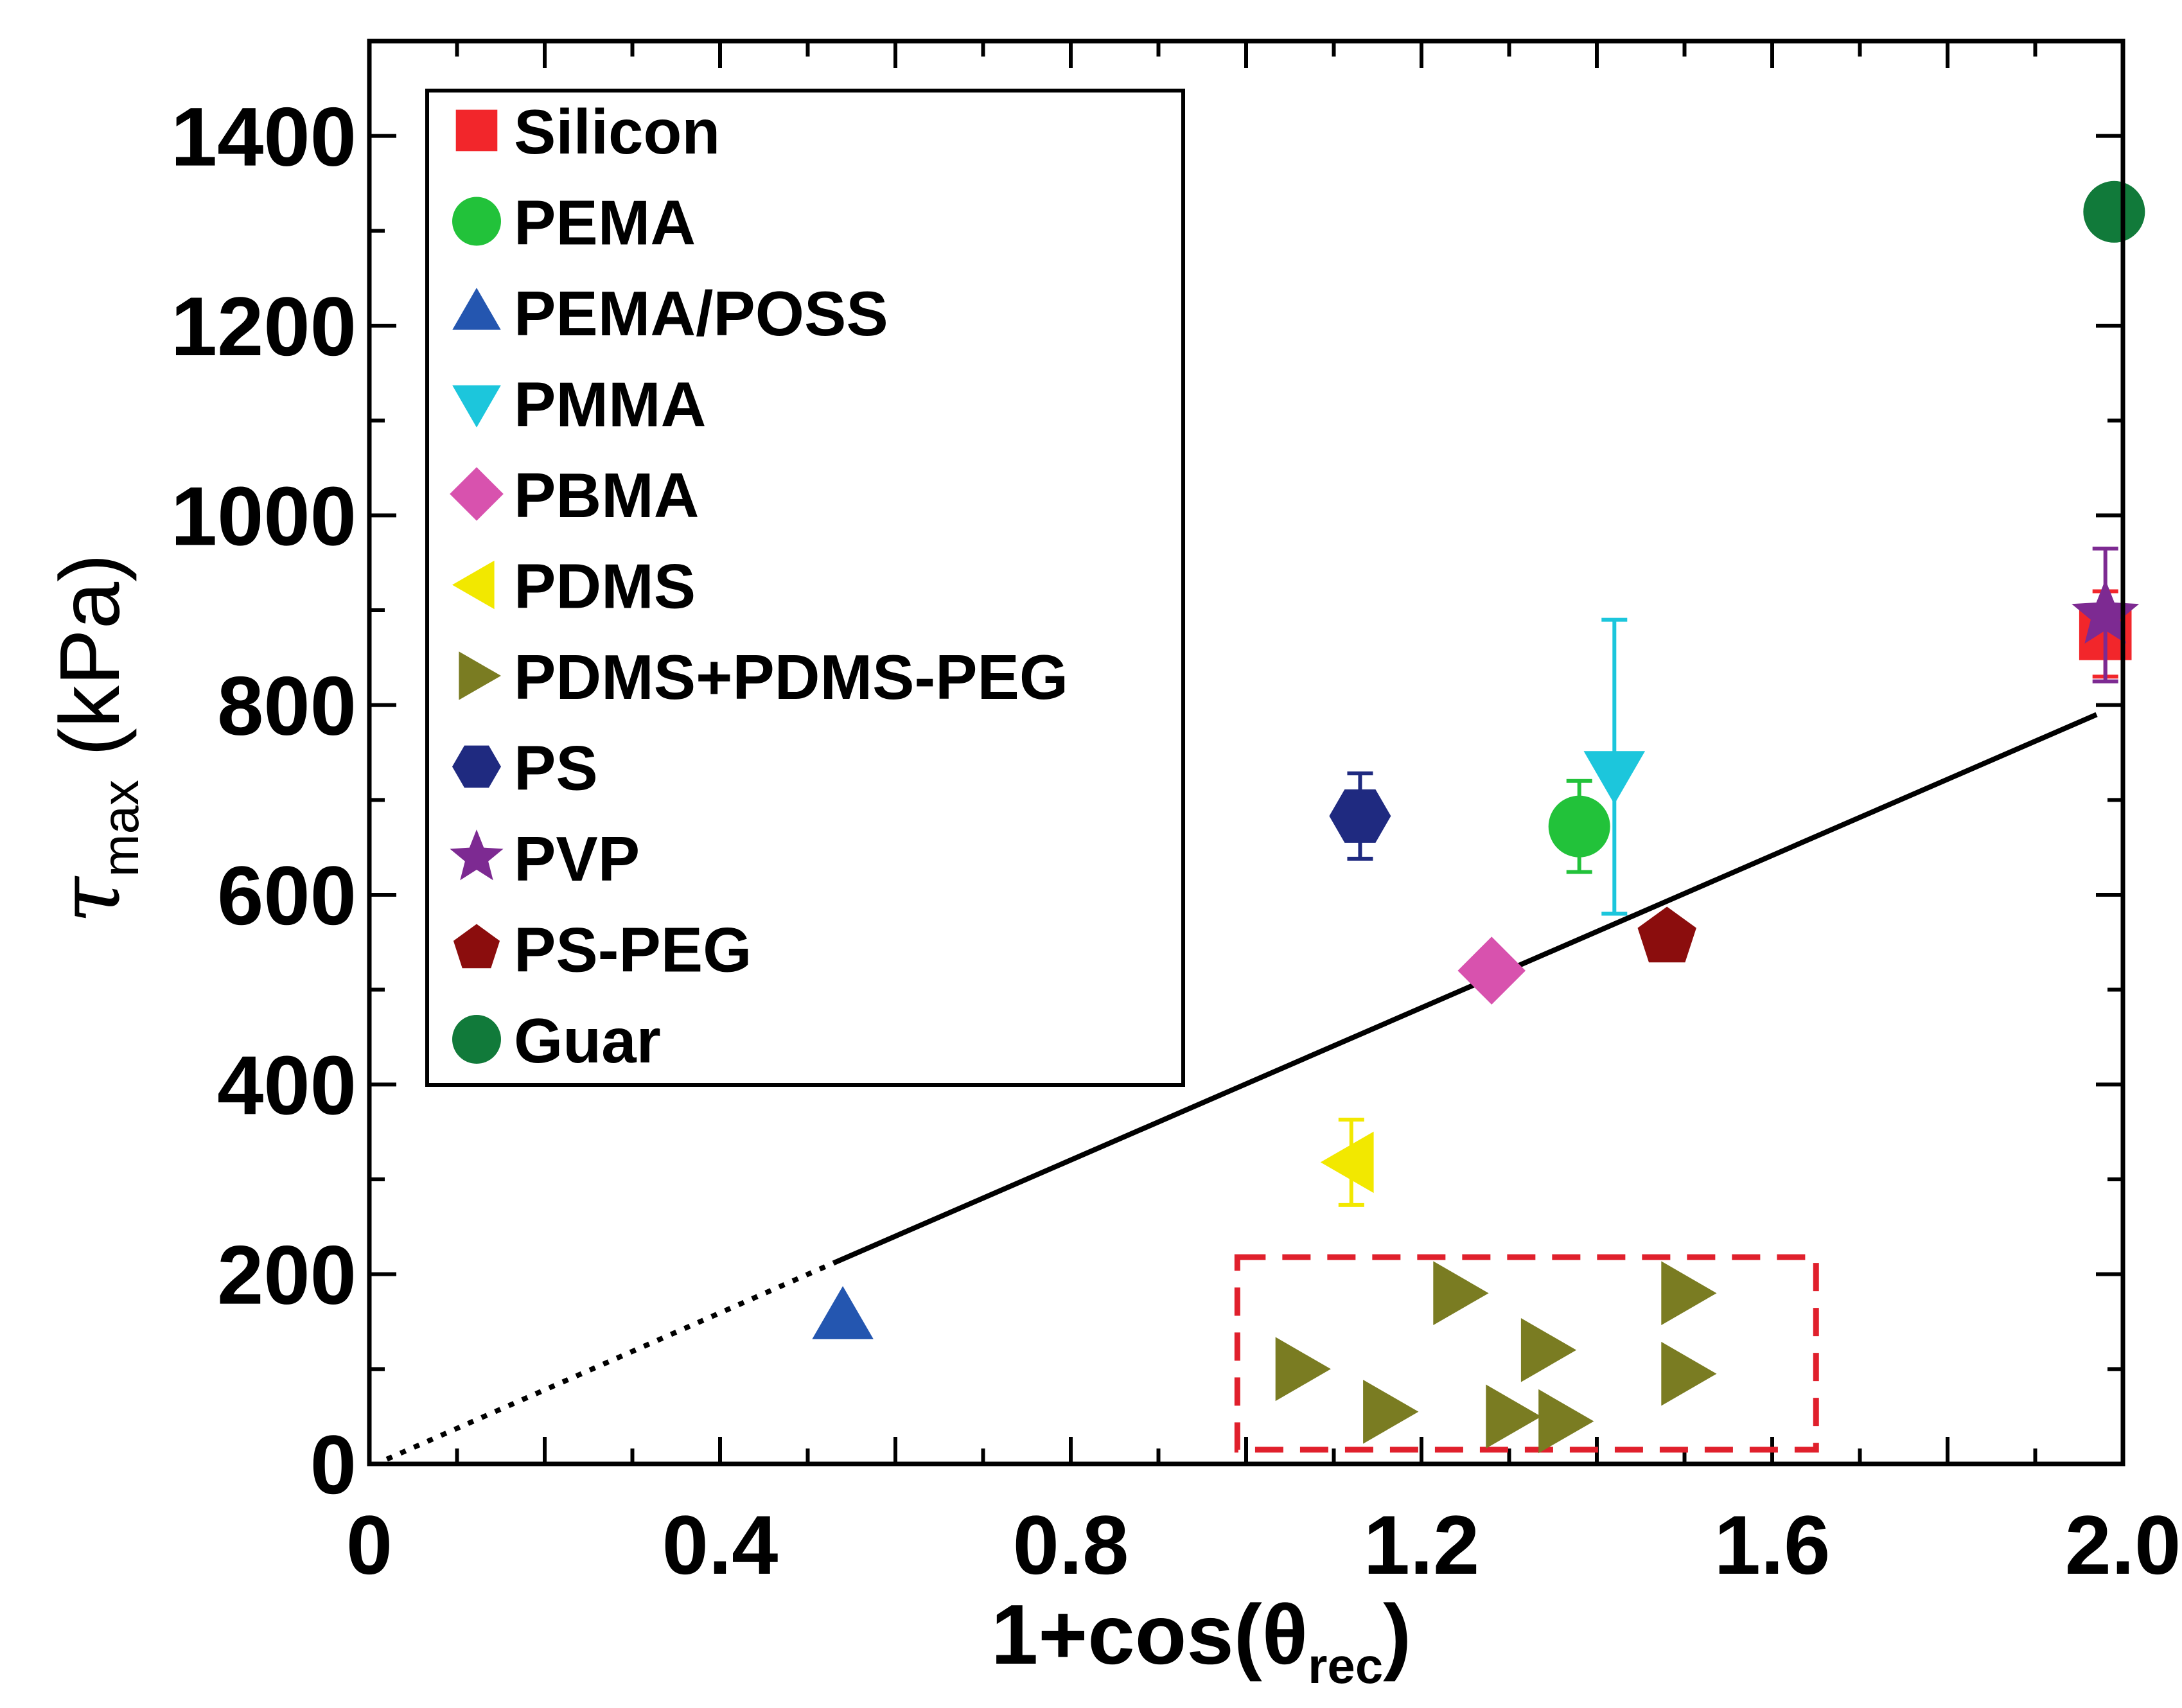 The width and height of the screenshot is (2182, 1708). I want to click on x-tick-label: 0, so click(369, 1545).